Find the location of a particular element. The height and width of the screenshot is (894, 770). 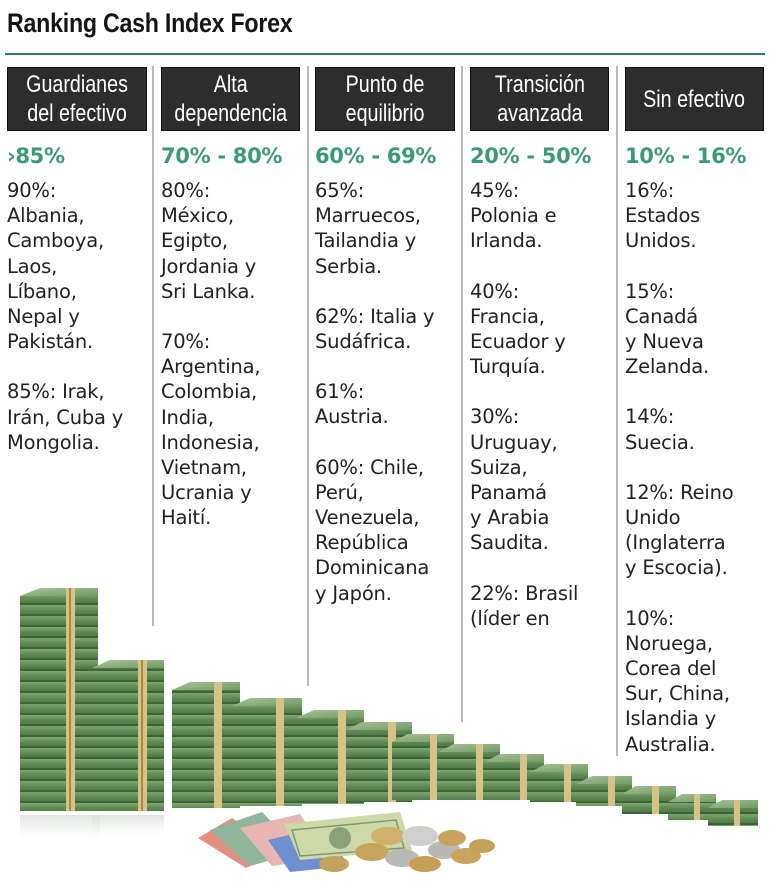

category-label-box: Alta dependencia is located at coordinates (230, 99).